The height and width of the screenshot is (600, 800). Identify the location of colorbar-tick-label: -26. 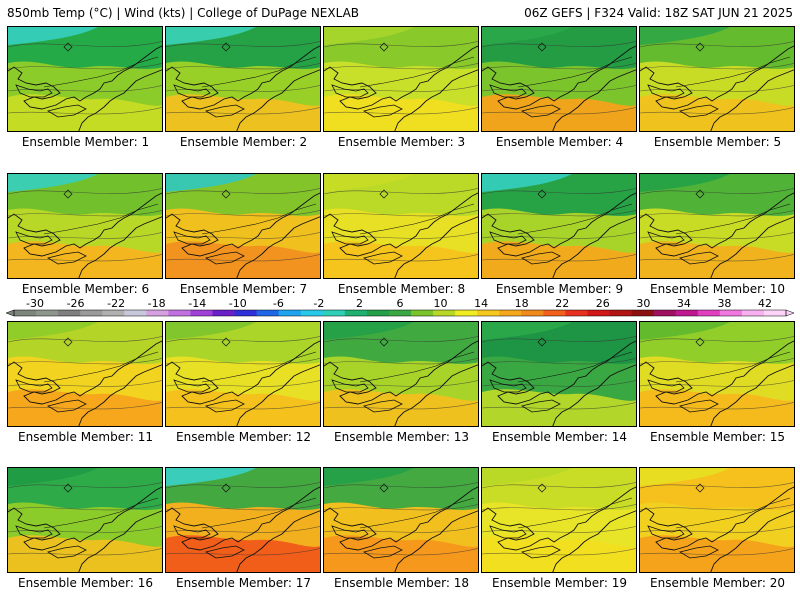
(76, 303).